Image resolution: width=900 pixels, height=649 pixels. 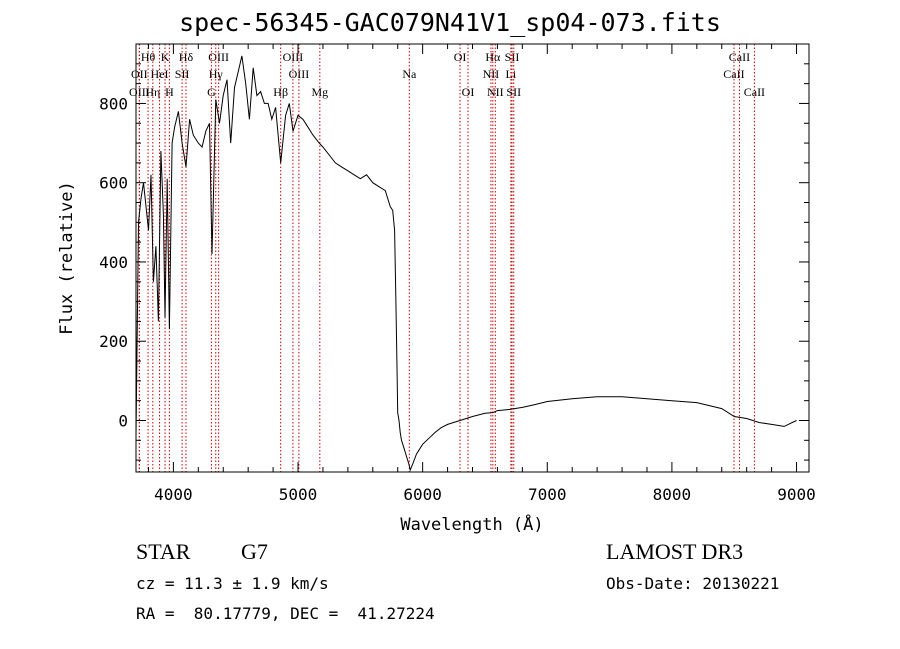 What do you see at coordinates (422, 494) in the screenshot?
I see `x-tick-label: 6000` at bounding box center [422, 494].